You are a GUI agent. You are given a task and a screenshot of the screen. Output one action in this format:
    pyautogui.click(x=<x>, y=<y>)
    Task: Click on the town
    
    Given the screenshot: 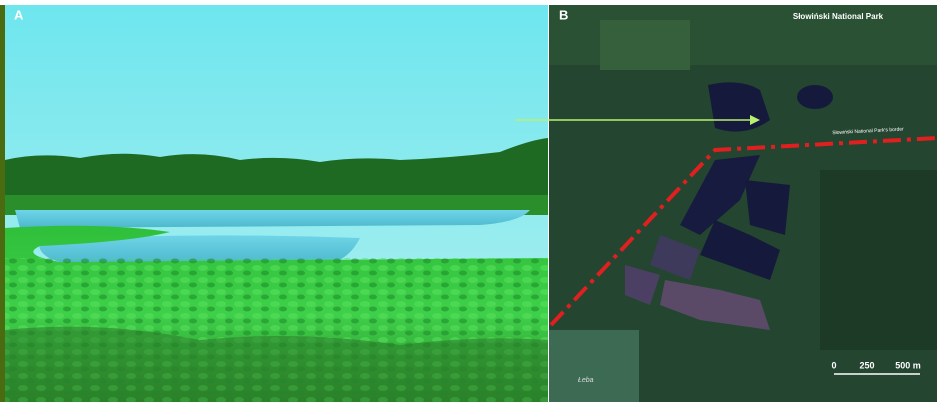 What is the action you would take?
    pyautogui.click(x=594, y=366)
    